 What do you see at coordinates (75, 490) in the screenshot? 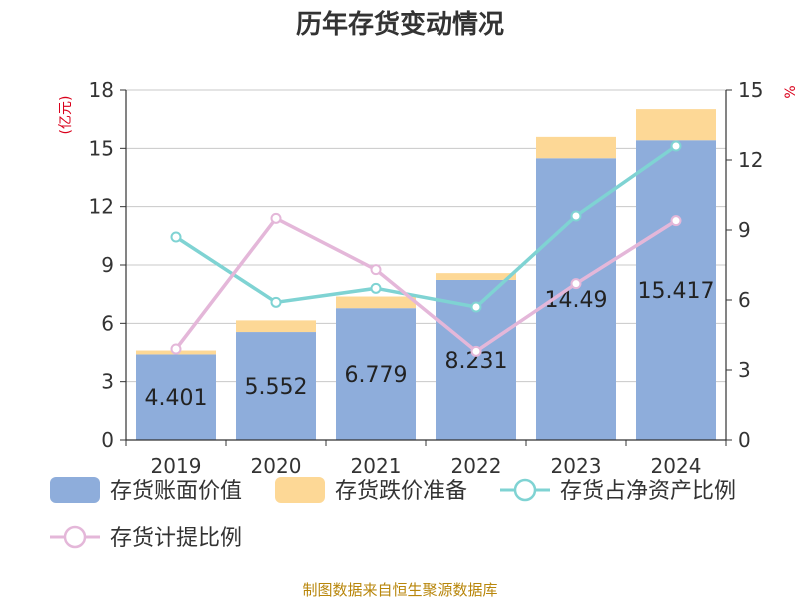
I see `legend-swatch-book-value` at bounding box center [75, 490].